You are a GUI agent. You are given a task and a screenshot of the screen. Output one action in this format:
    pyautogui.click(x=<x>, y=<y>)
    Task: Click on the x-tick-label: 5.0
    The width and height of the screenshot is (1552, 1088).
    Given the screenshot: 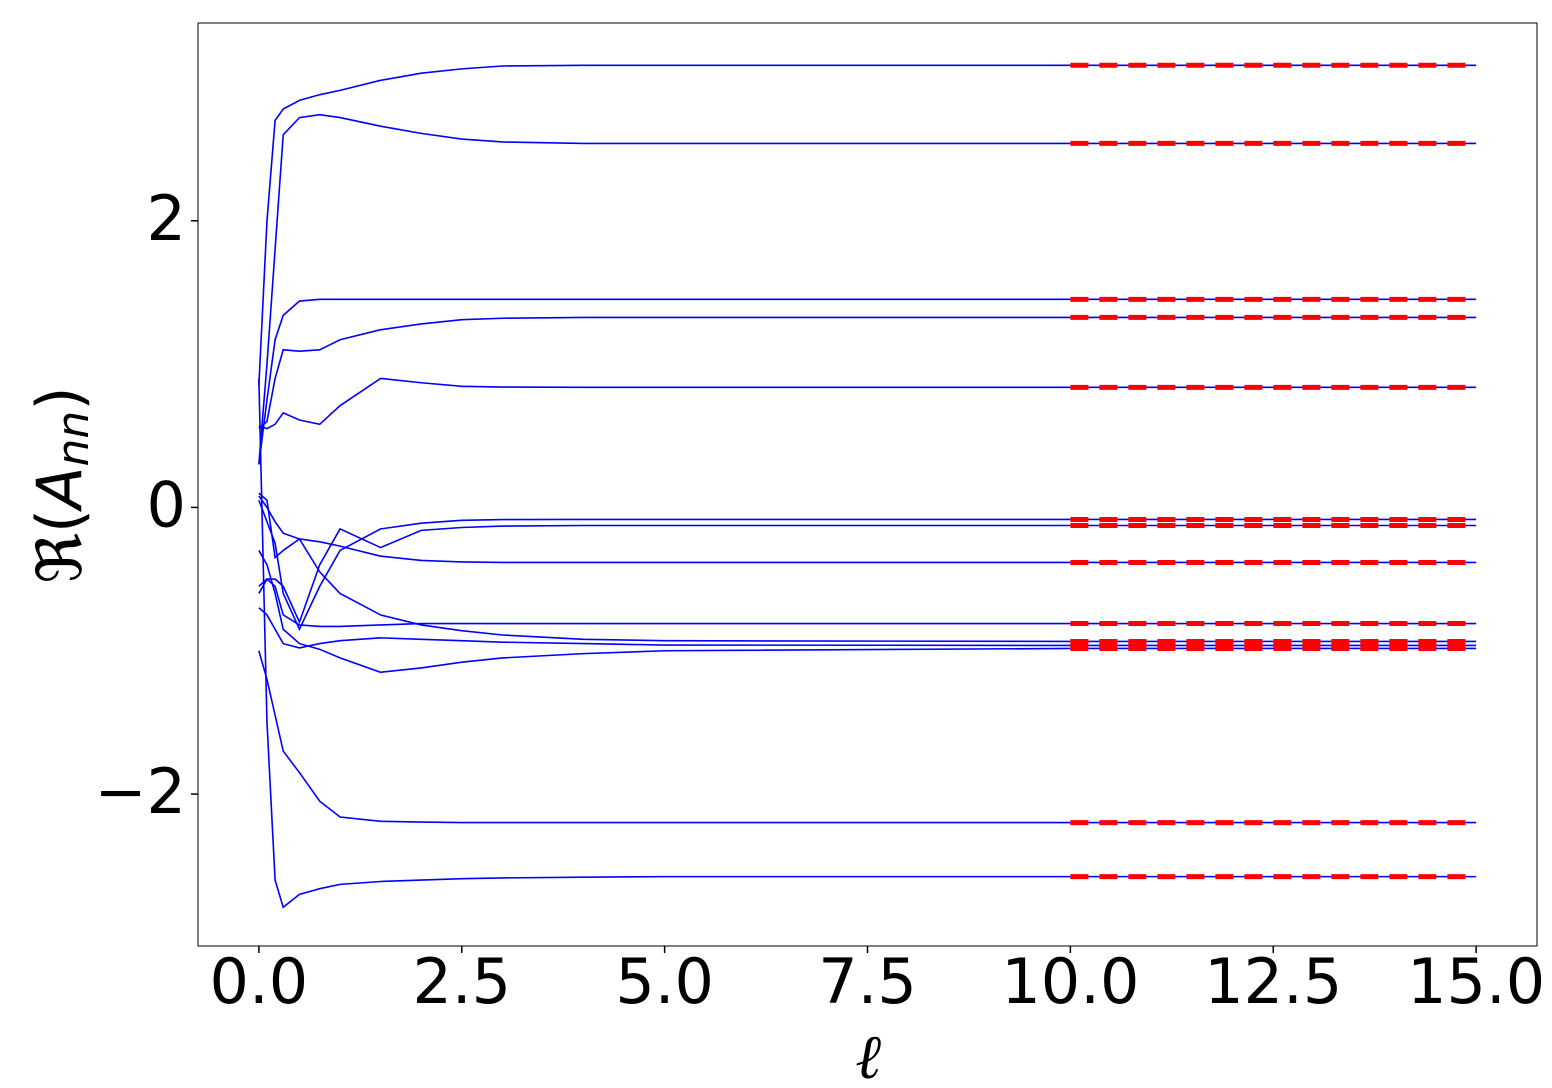 What is the action you would take?
    pyautogui.click(x=664, y=981)
    